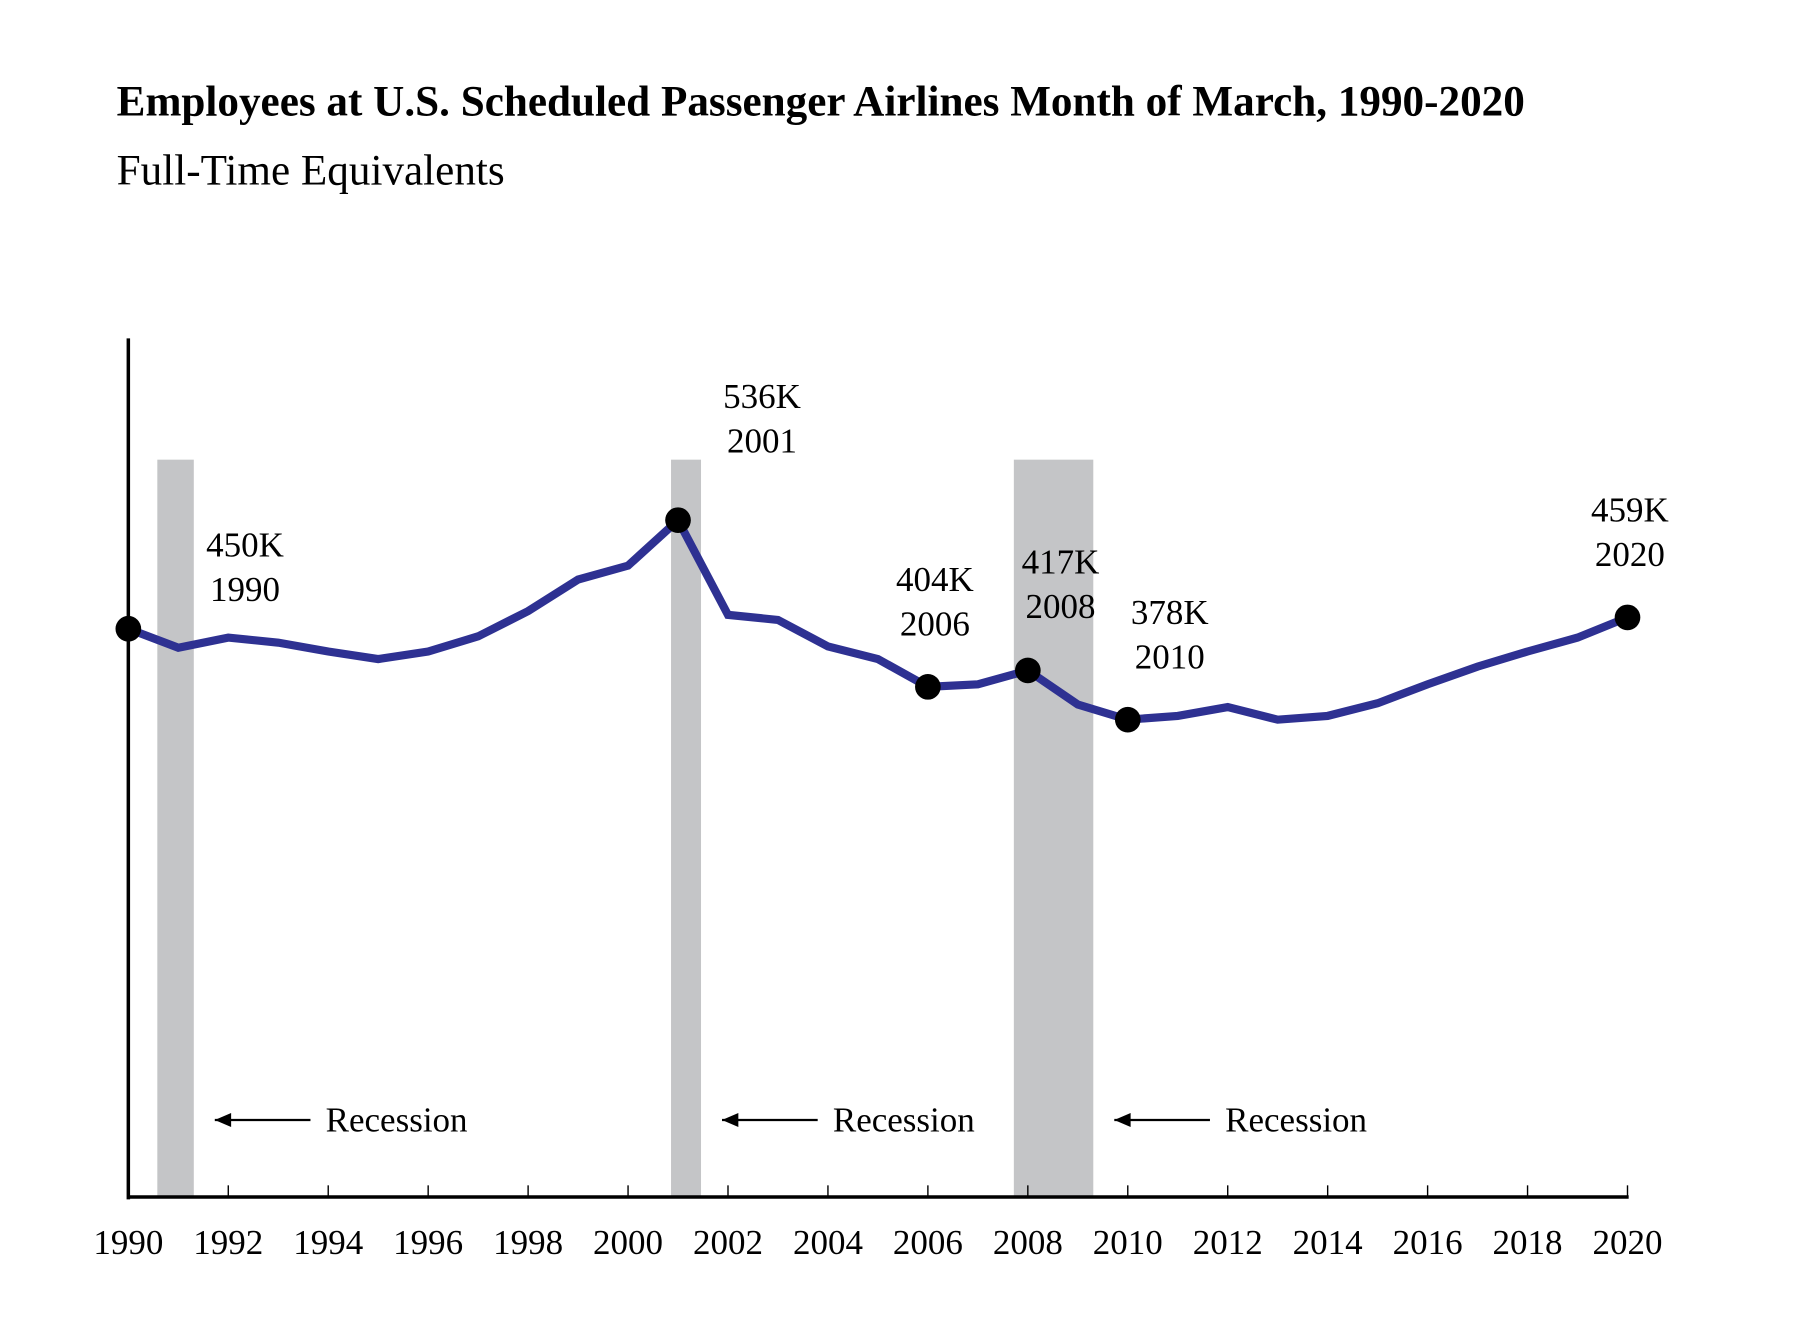 This screenshot has width=1820, height=1323. What do you see at coordinates (728, 1242) in the screenshot?
I see `x-tick-label: 2002` at bounding box center [728, 1242].